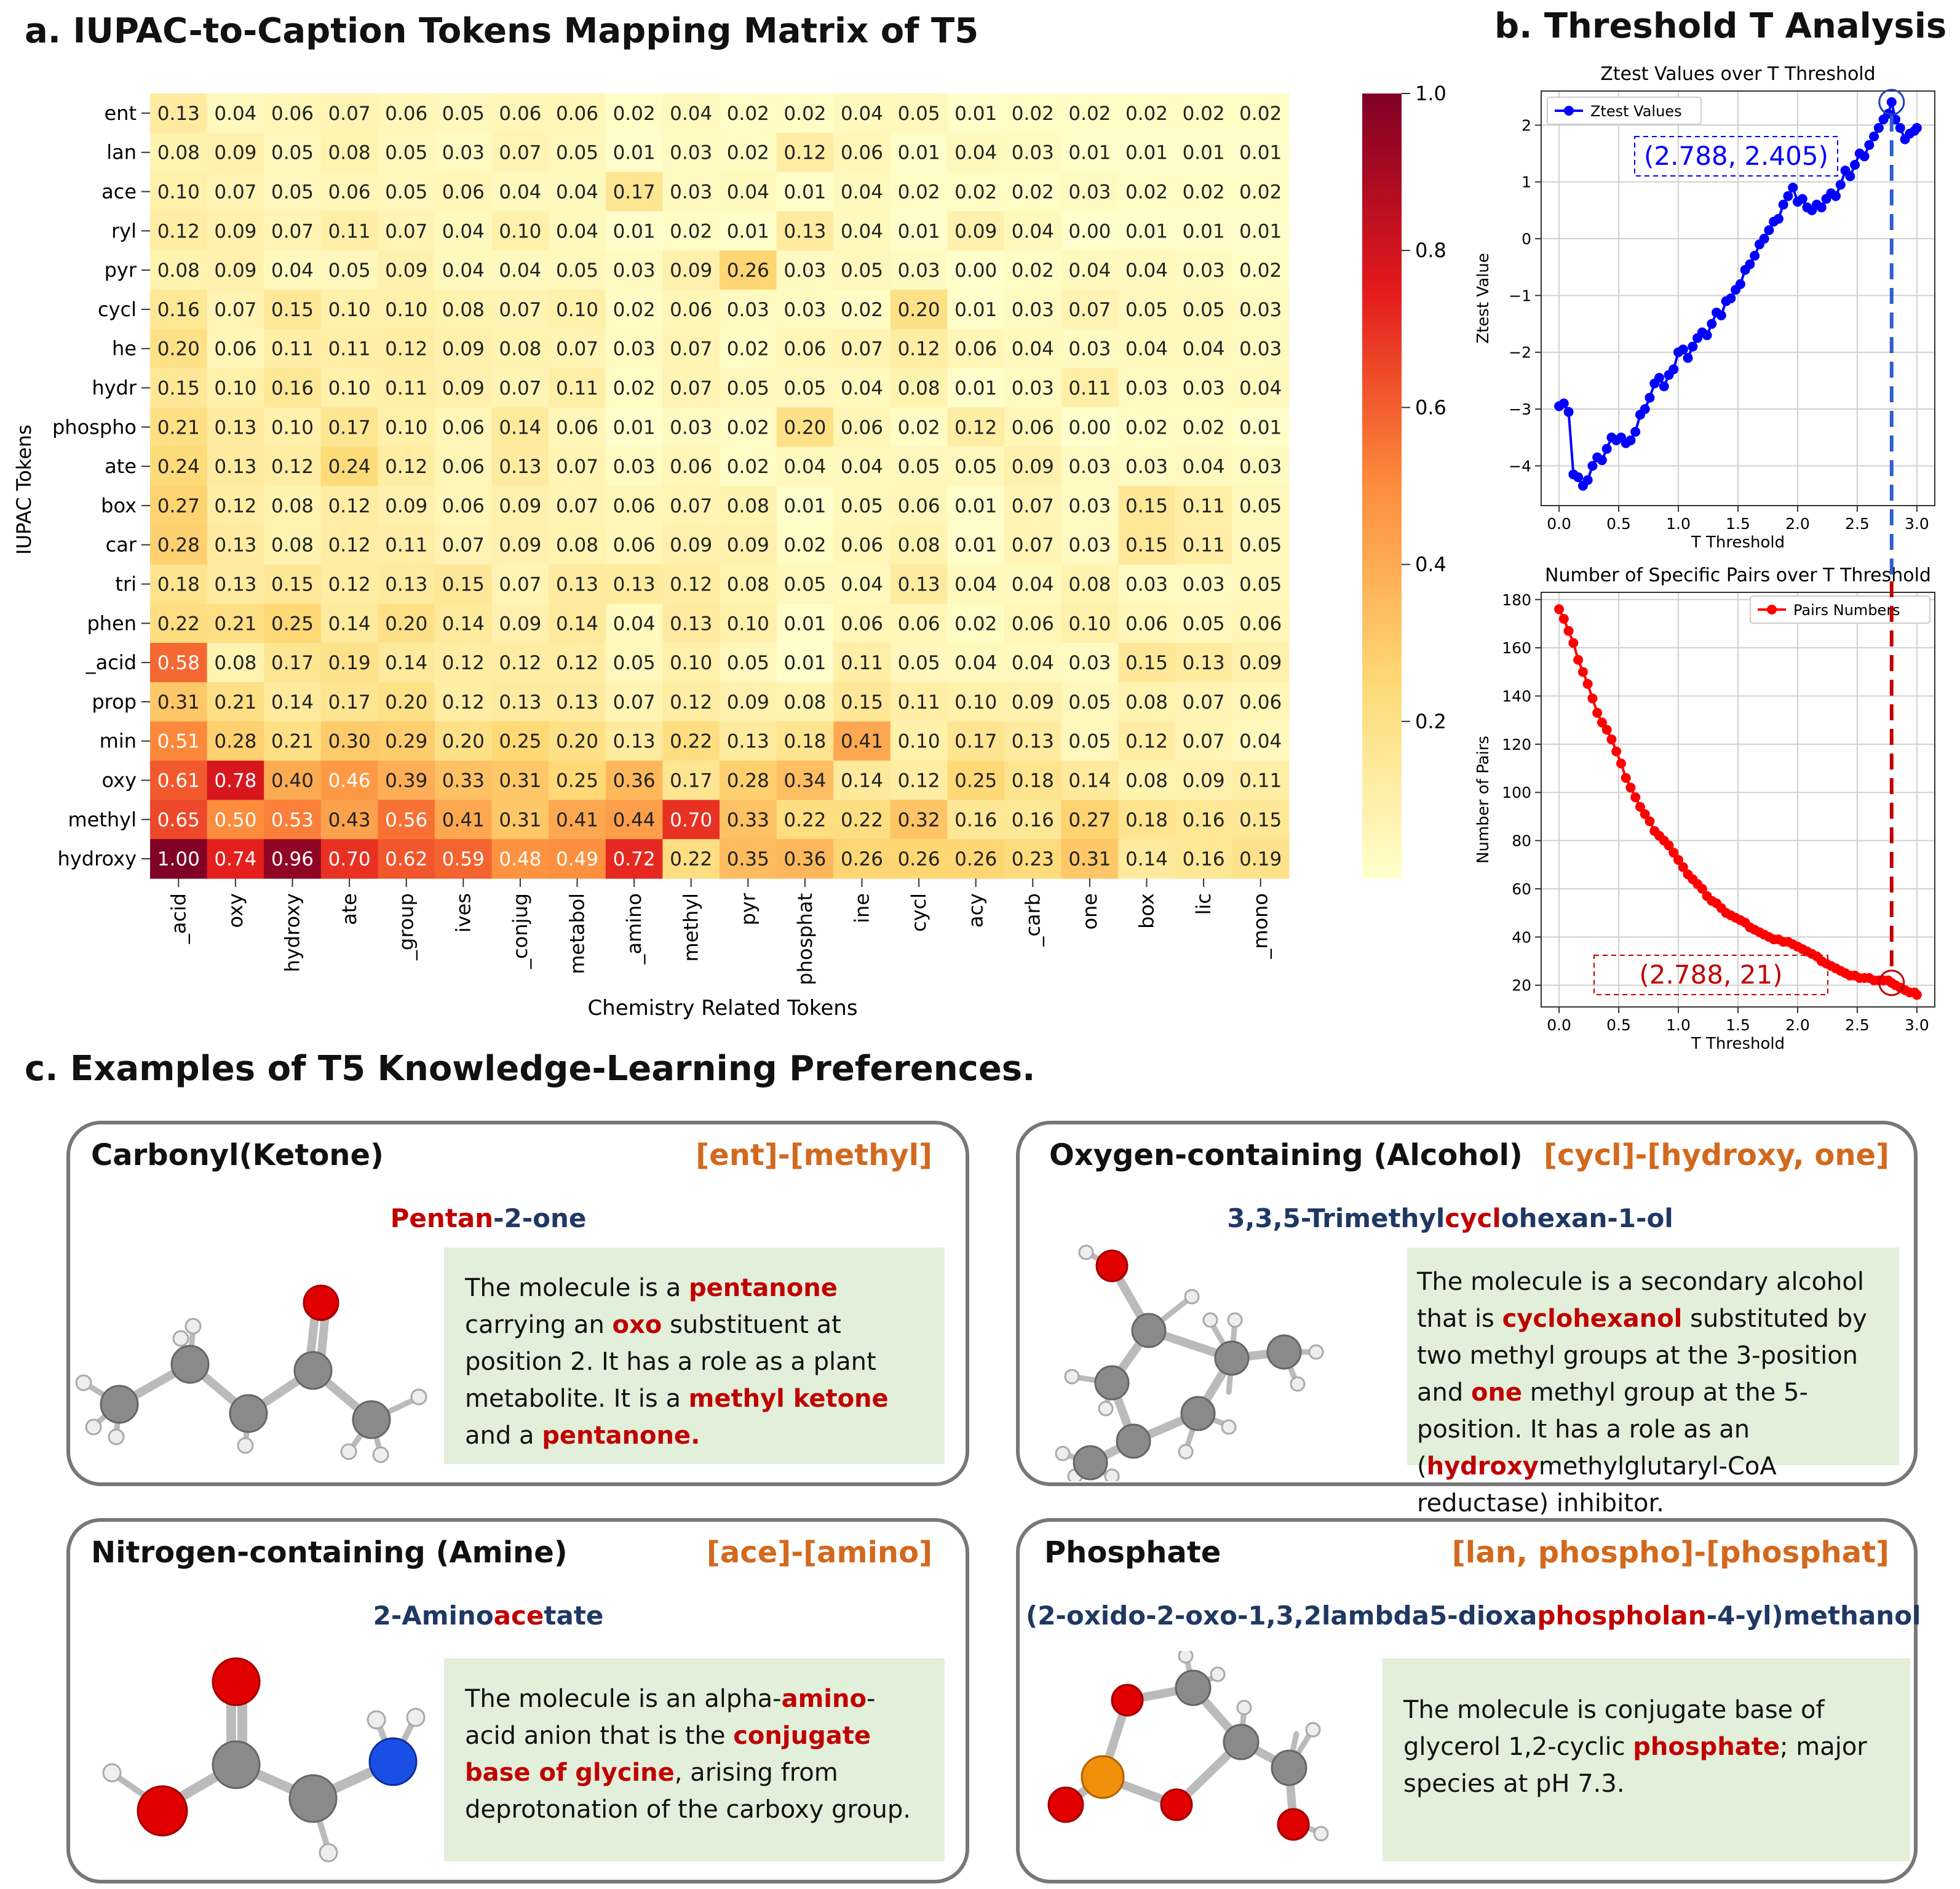  Describe the element at coordinates (805, 859) in the screenshot. I see `heatmap-cell-value: 0.36` at that location.